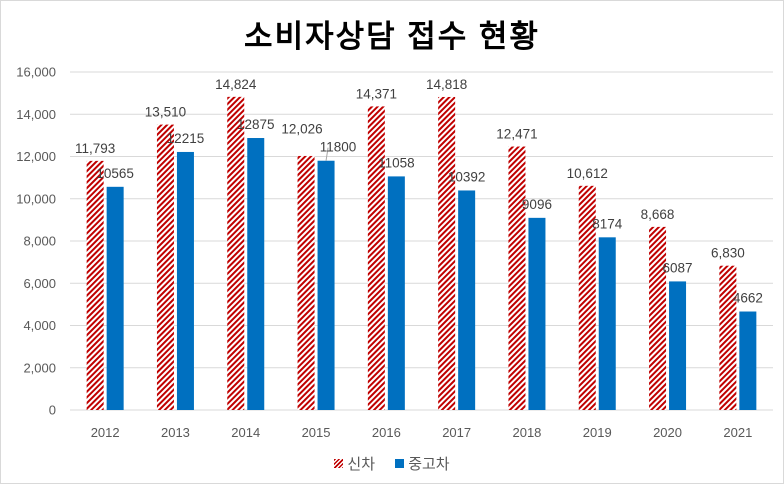 The height and width of the screenshot is (484, 784). I want to click on data-label: 8174, so click(607, 223).